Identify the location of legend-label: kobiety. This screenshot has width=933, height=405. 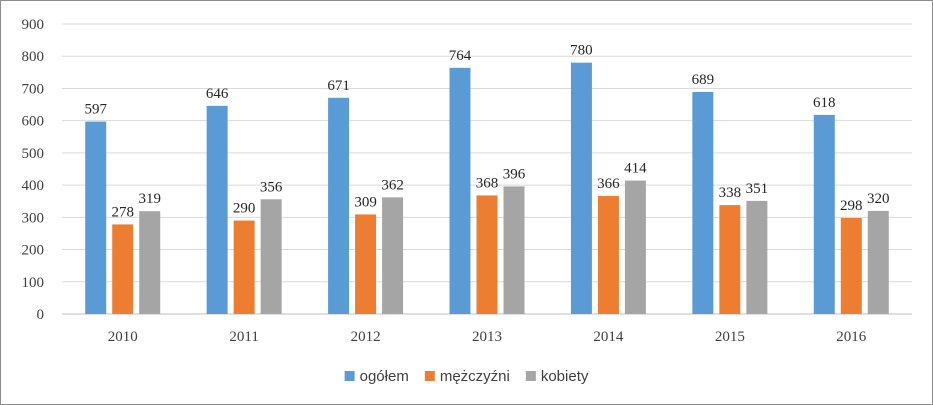
(565, 376).